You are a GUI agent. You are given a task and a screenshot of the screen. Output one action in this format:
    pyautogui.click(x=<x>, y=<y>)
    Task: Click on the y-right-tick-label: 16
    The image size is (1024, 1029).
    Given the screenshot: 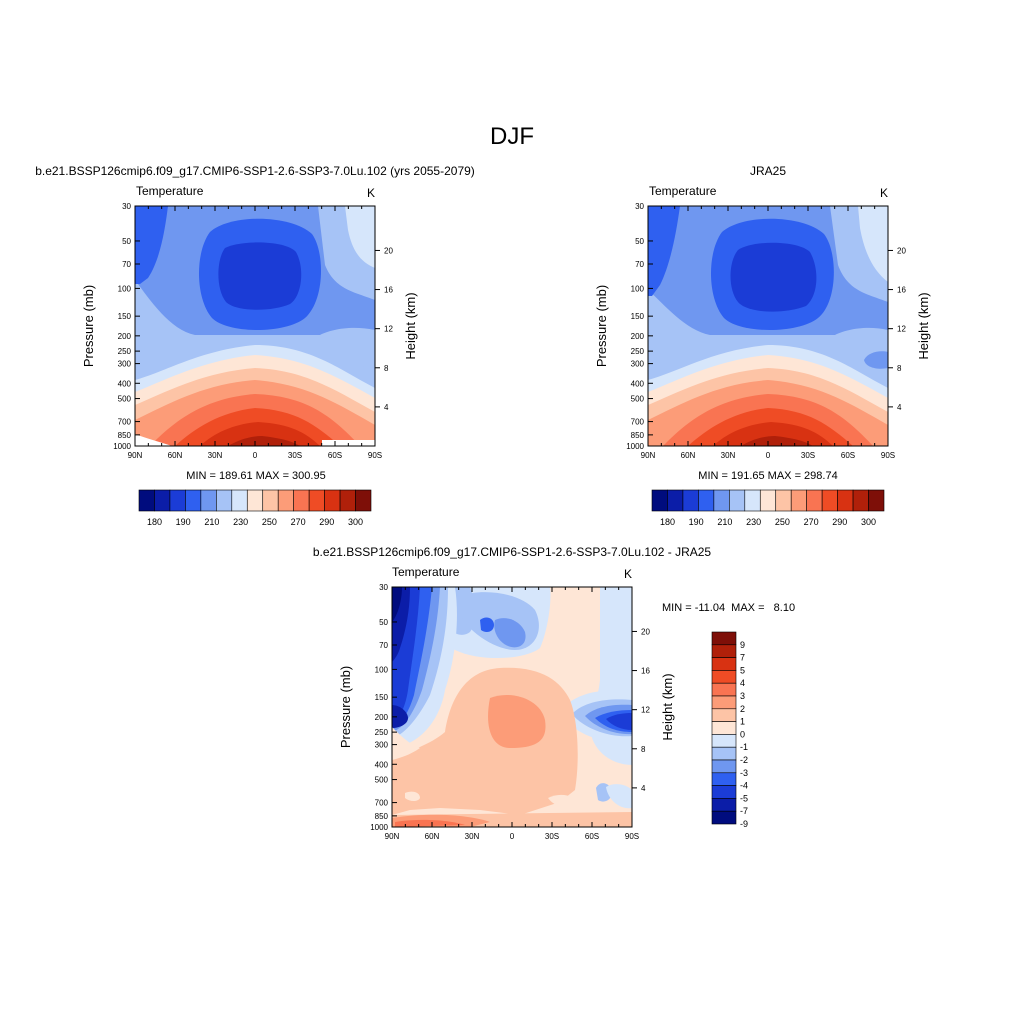 What is the action you would take?
    pyautogui.click(x=645, y=671)
    